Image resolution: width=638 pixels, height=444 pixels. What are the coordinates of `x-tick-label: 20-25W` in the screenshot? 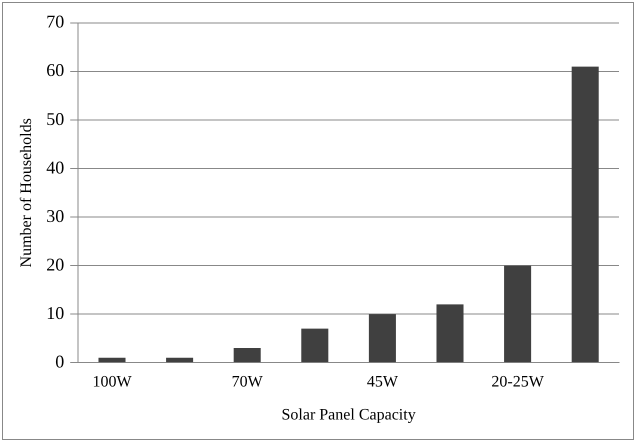 It's located at (518, 381).